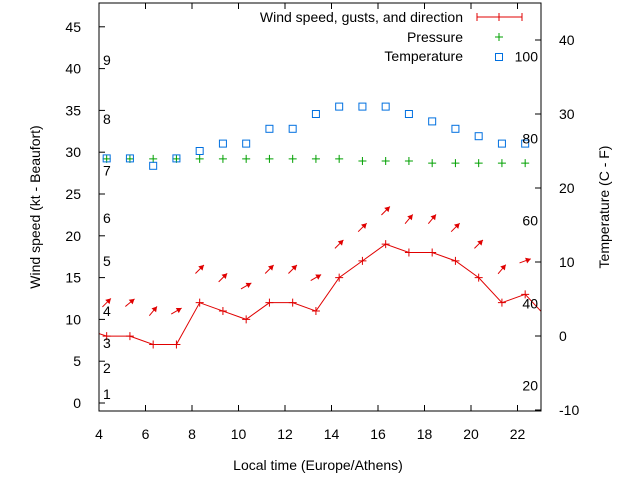 Image resolution: width=640 pixels, height=480 pixels. What do you see at coordinates (527, 56) in the screenshot?
I see `fahrenheit-label: 100` at bounding box center [527, 56].